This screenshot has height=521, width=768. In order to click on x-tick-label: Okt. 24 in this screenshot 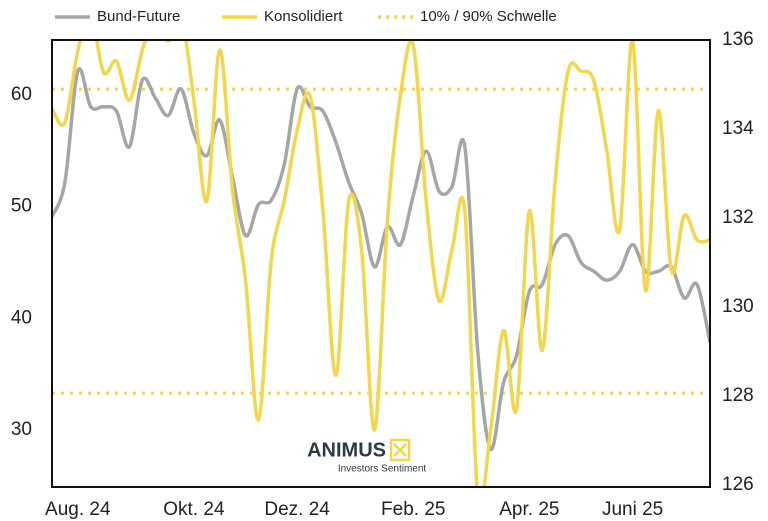, I will do `click(194, 509)`.